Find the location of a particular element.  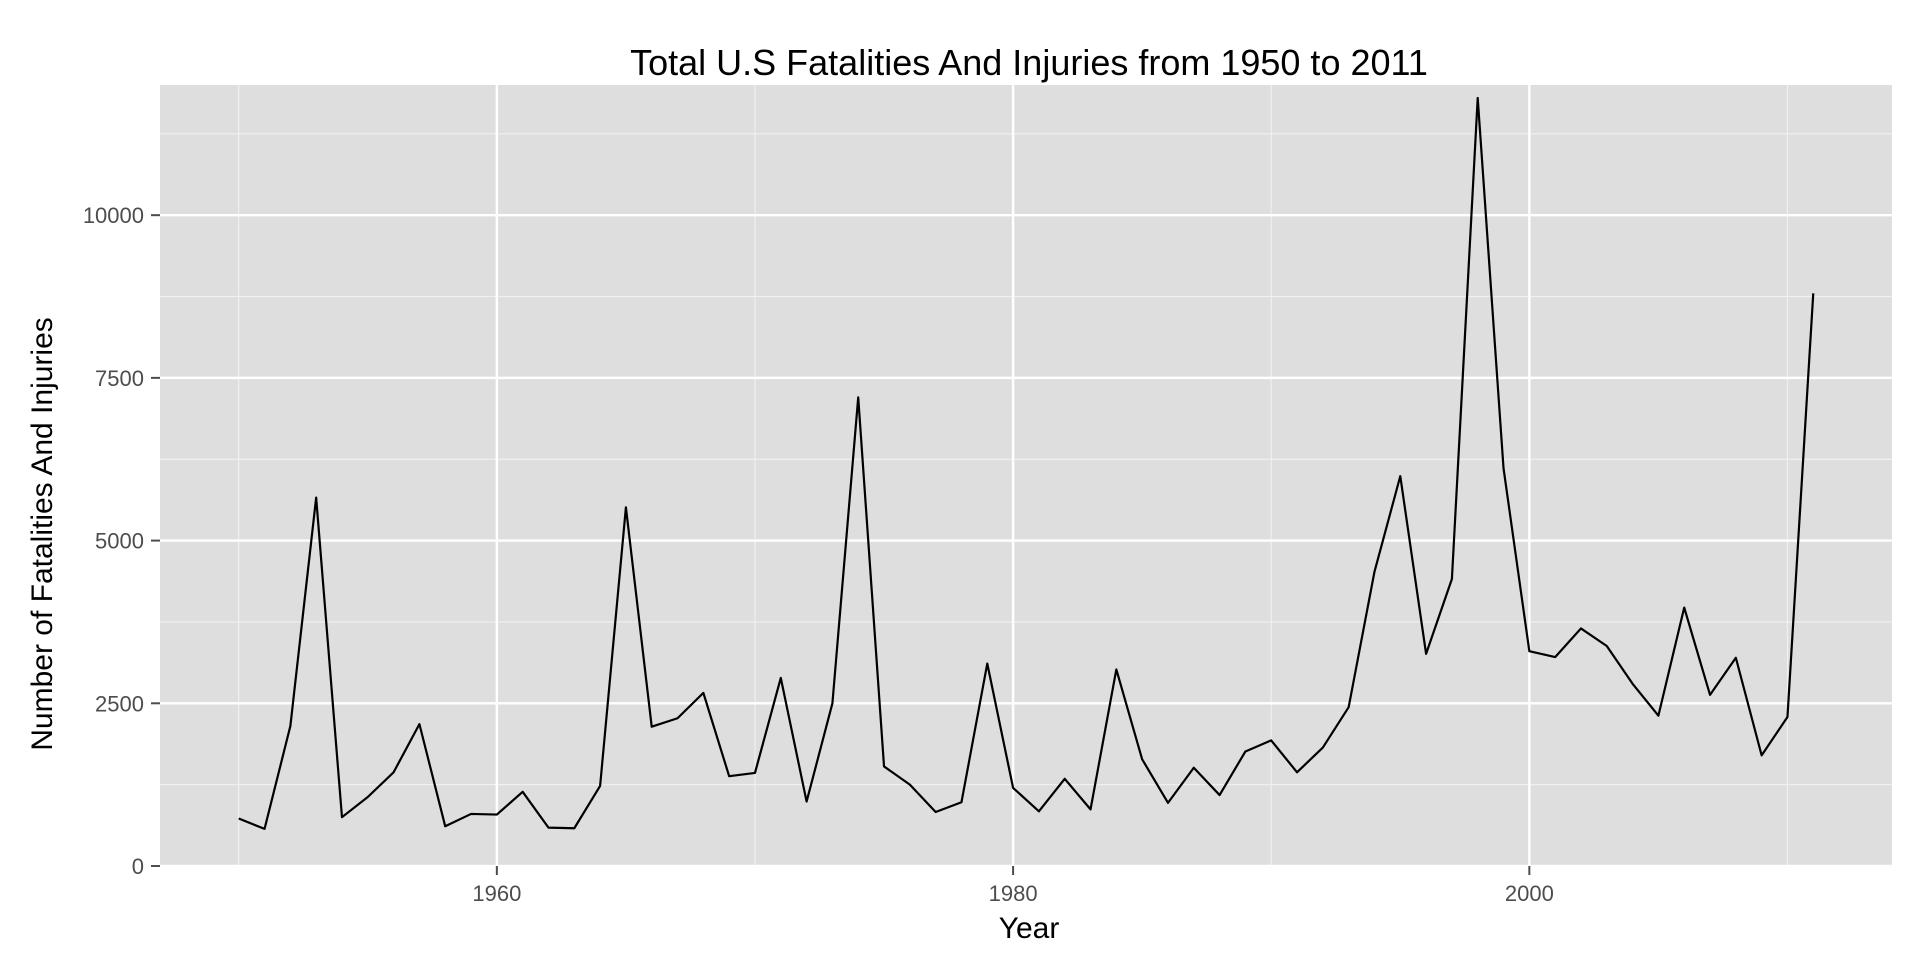

y-axis-tick-labels: 0 2500 5000 7500 10000 is located at coordinates (113, 541).